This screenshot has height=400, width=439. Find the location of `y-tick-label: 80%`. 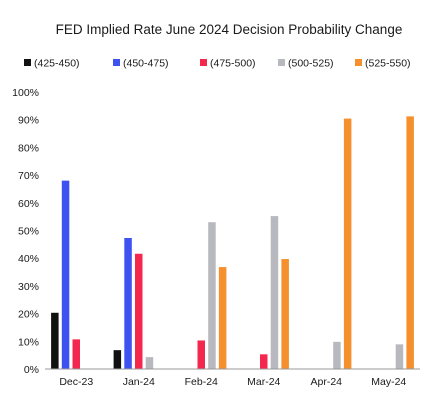

y-tick-label: 80% is located at coordinates (28, 148).